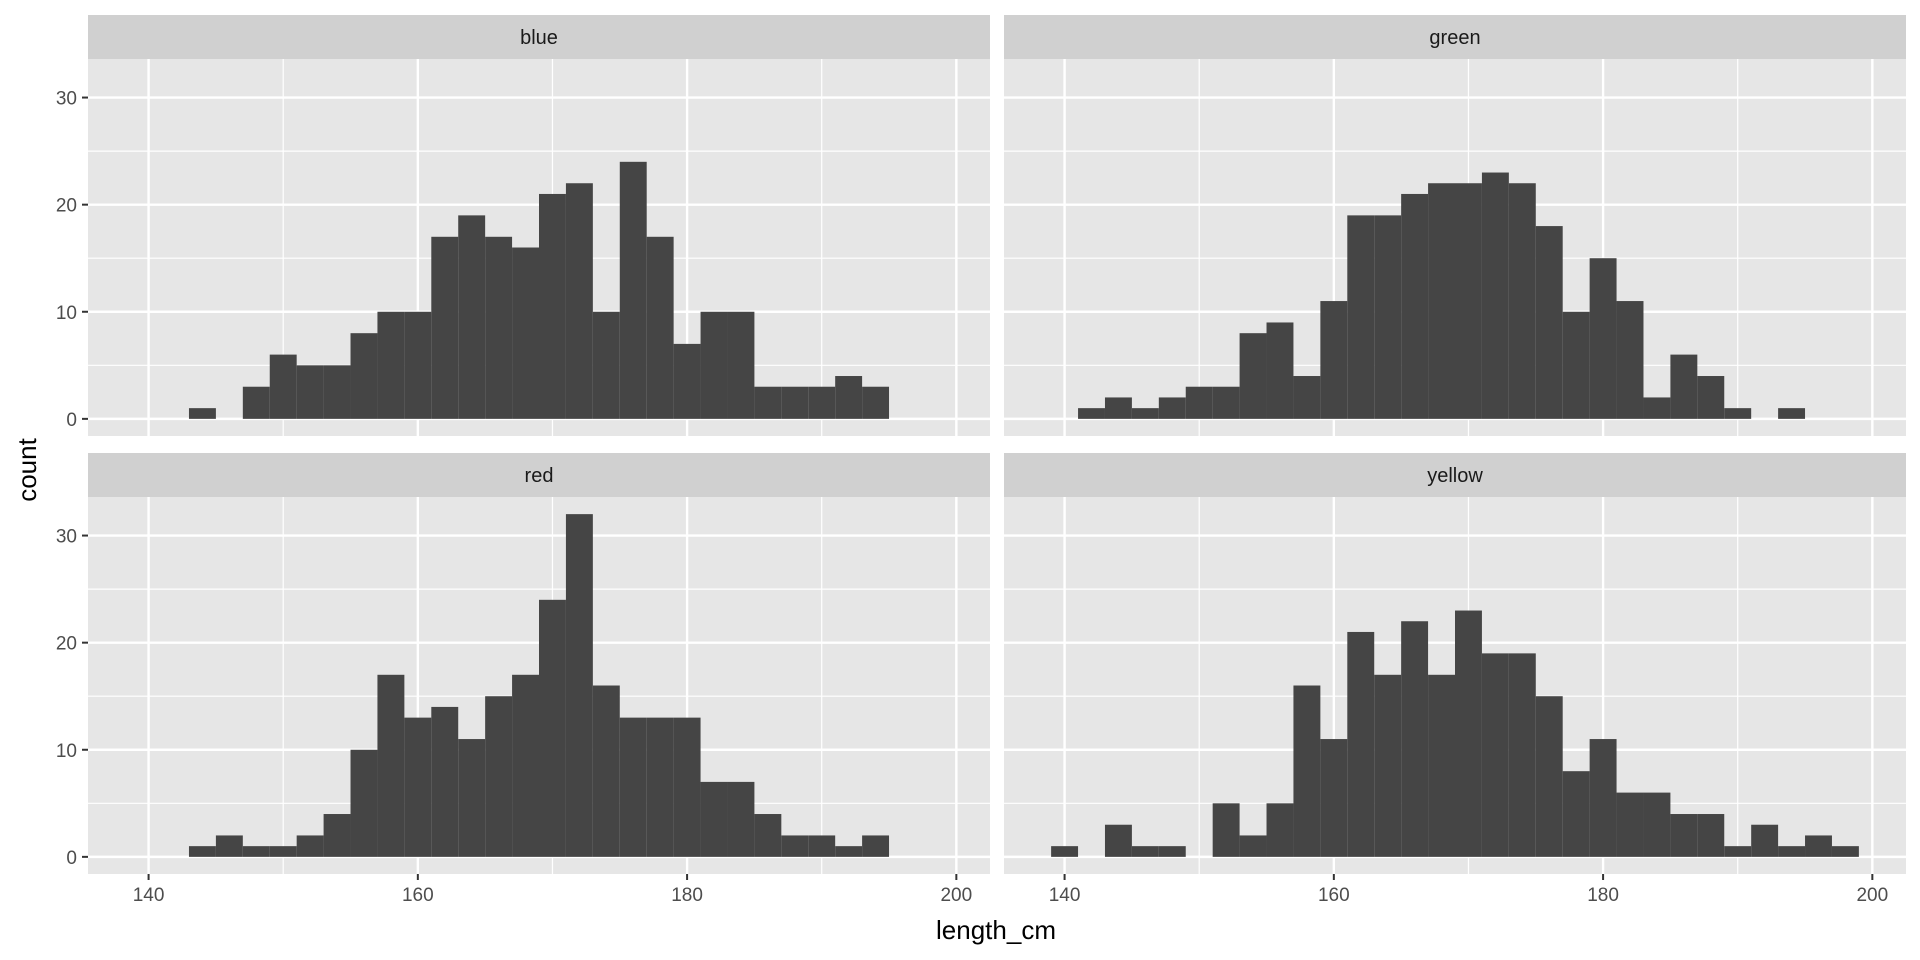 The width and height of the screenshot is (1920, 960). I want to click on facet-strip-label: yellow, so click(1455, 476).